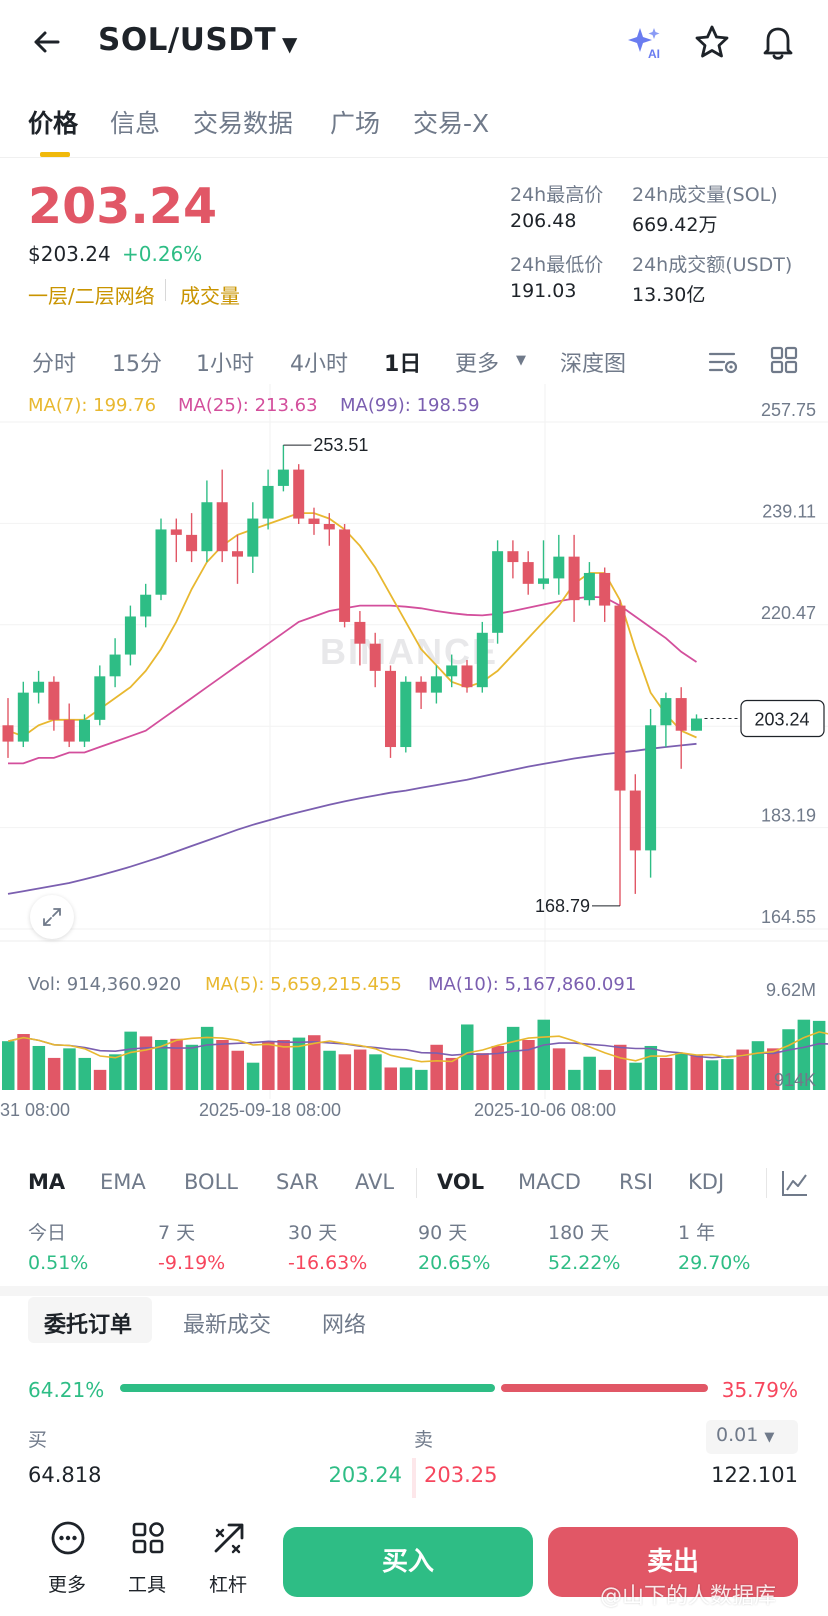 Image resolution: width=828 pixels, height=1616 pixels. Describe the element at coordinates (549, 1182) in the screenshot. I see `indicator-macd: MACD` at that location.